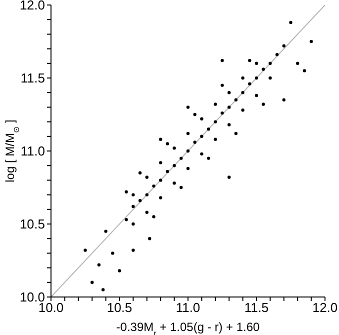 The image size is (339, 335). Describe the element at coordinates (119, 308) in the screenshot. I see `x-tick-label: 10.5` at that location.